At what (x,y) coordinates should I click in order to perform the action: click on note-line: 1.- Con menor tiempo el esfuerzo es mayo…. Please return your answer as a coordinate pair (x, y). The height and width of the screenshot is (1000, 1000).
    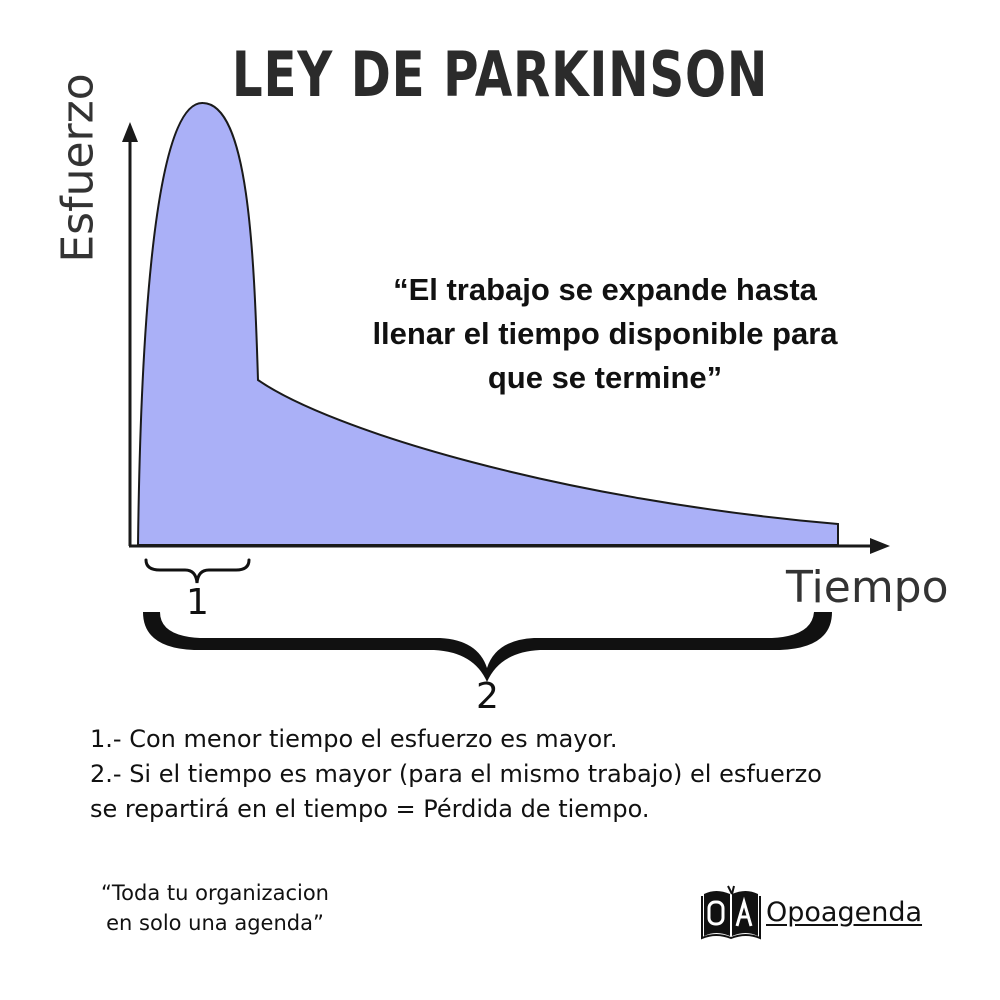
    Looking at the image, I should click on (354, 739).